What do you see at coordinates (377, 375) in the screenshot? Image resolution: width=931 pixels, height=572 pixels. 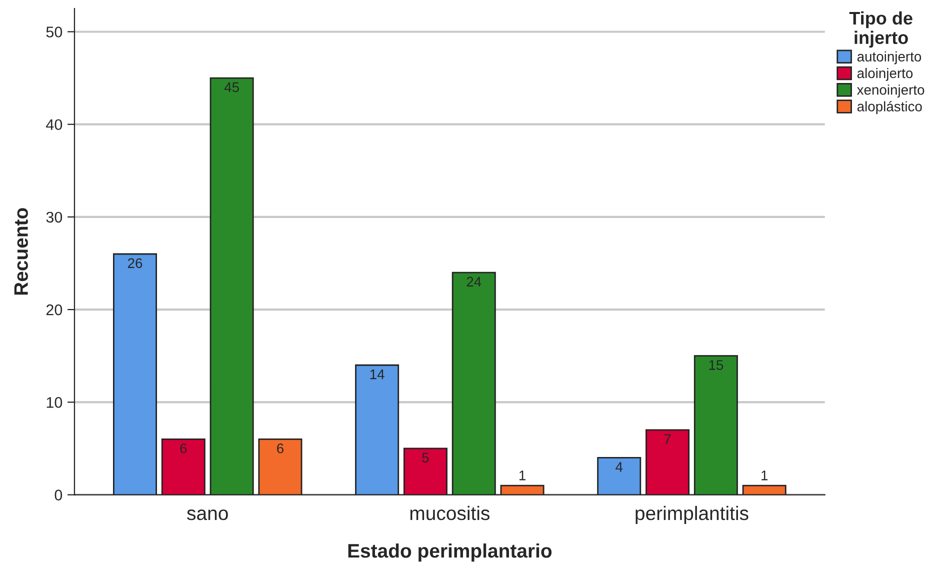 I see `data-label: 14` at bounding box center [377, 375].